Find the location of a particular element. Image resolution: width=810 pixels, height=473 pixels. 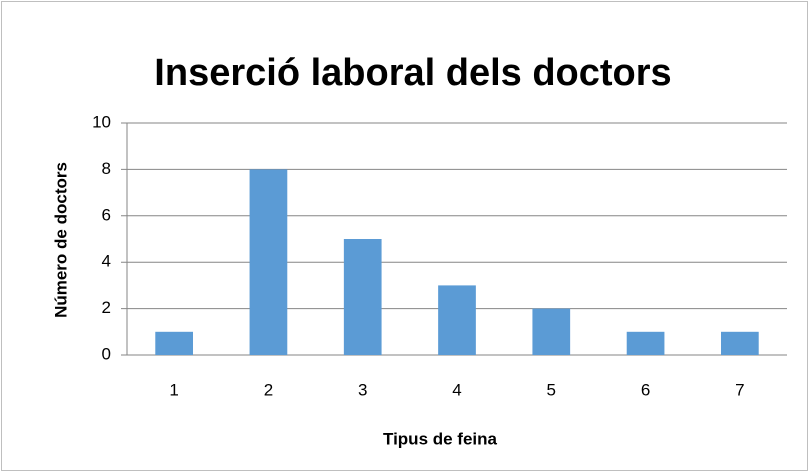

x-tick-label: 1 is located at coordinates (173, 389).